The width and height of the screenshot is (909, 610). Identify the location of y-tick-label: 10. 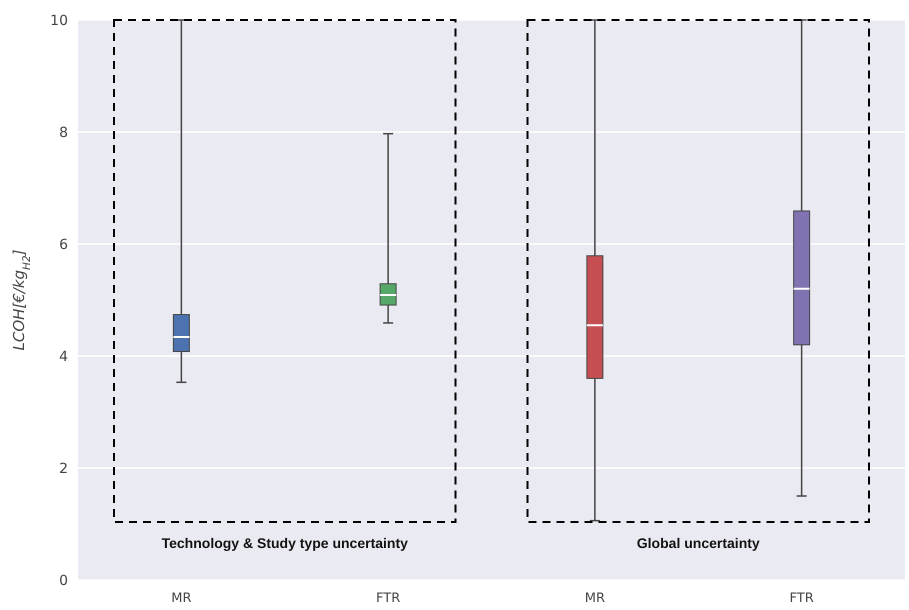
(59, 20).